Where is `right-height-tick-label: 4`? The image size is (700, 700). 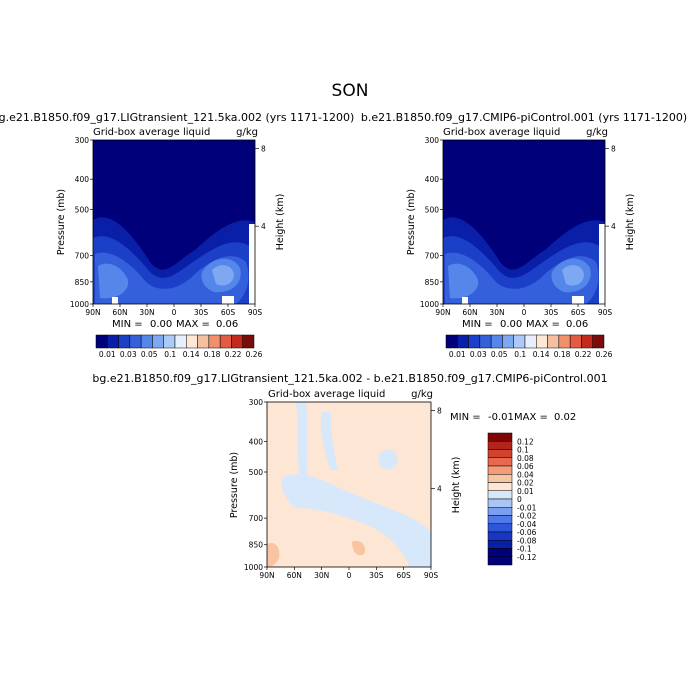 right-height-tick-label: 4 is located at coordinates (613, 226).